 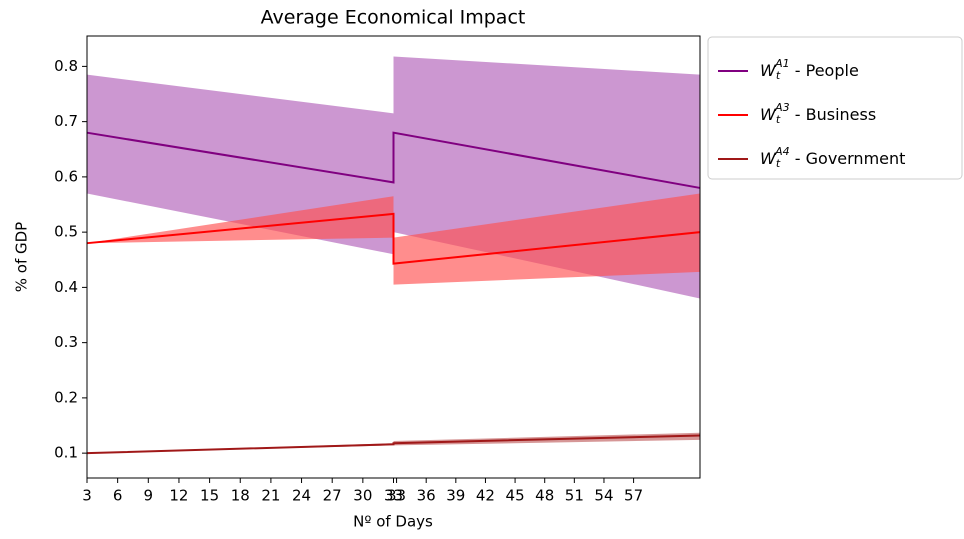 I want to click on y-tick-label: 0.5, so click(x=66, y=232).